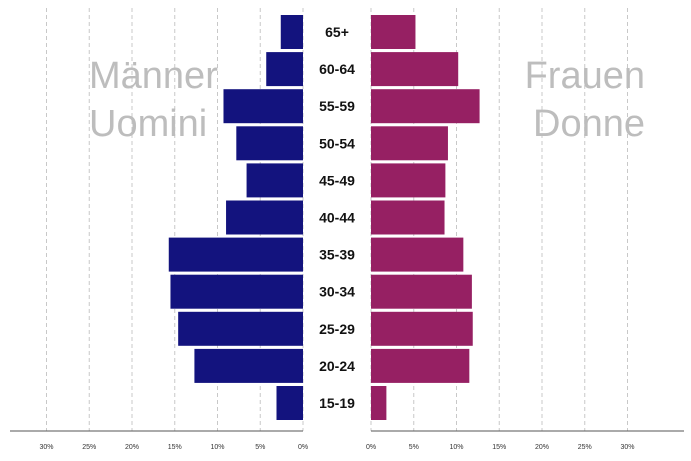  I want to click on tick-label-left-0: 0%, so click(303, 447).